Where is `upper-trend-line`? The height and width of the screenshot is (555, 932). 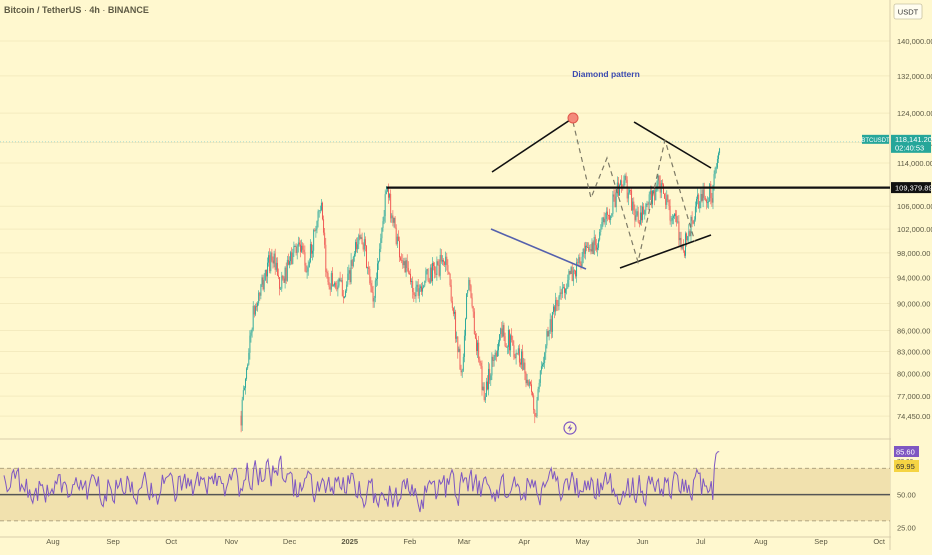
upper-trend-line is located at coordinates (532, 145).